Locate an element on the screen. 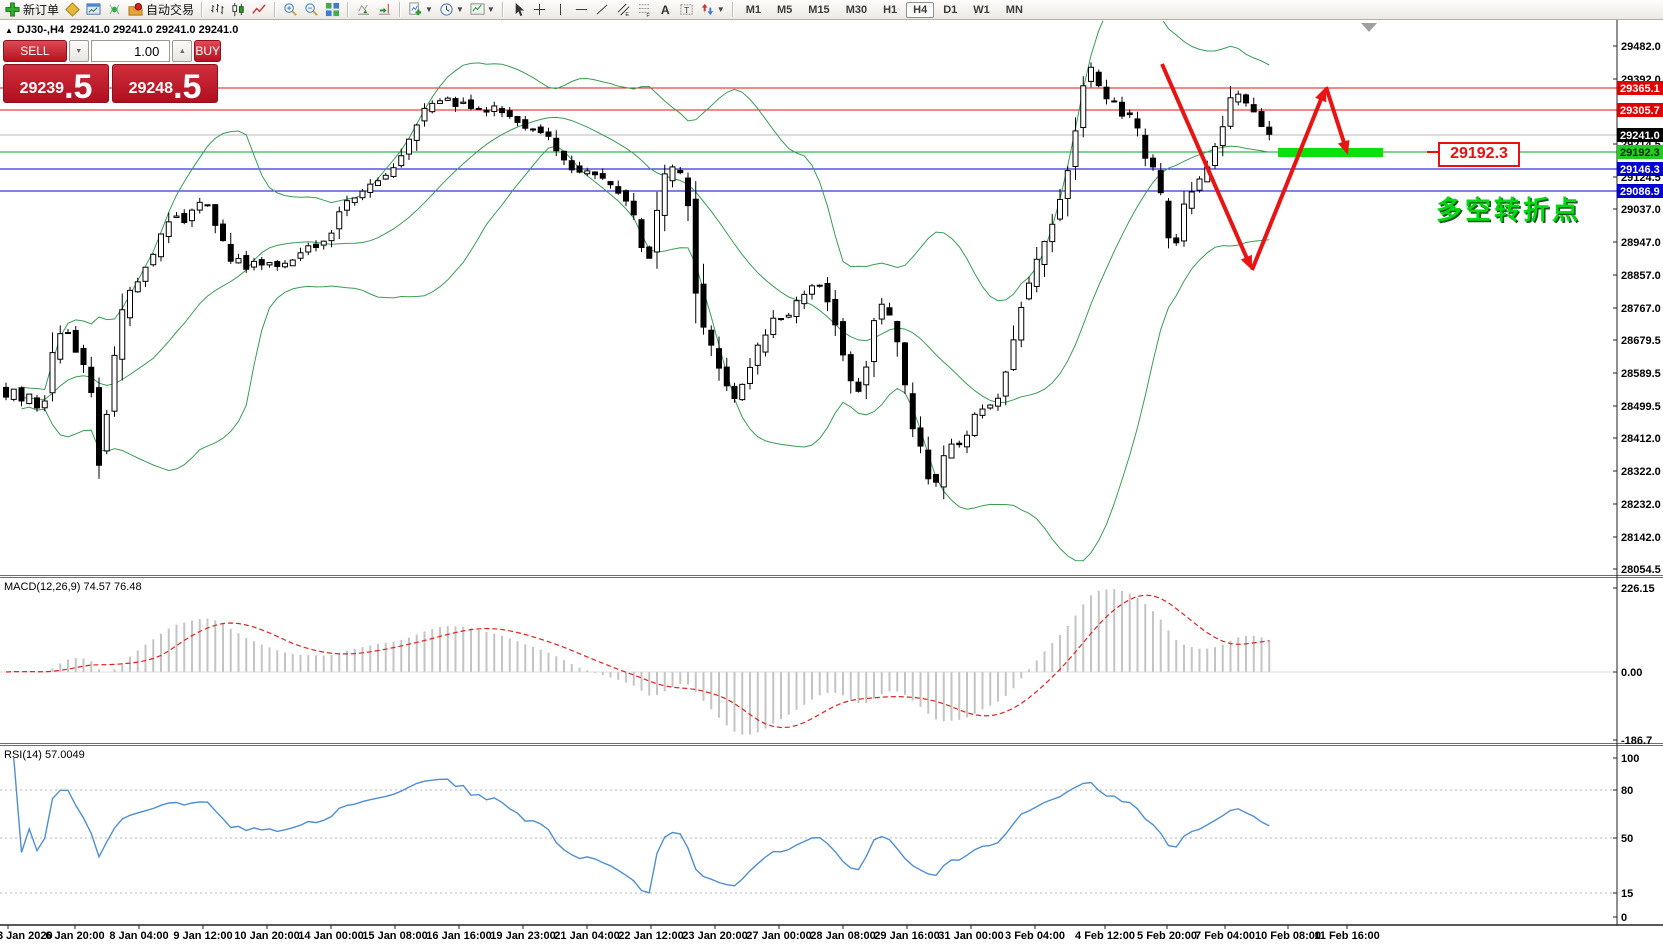 Image resolution: width=1663 pixels, height=944 pixels. time-axis-label: 31 Jan 00:00 is located at coordinates (970, 936).